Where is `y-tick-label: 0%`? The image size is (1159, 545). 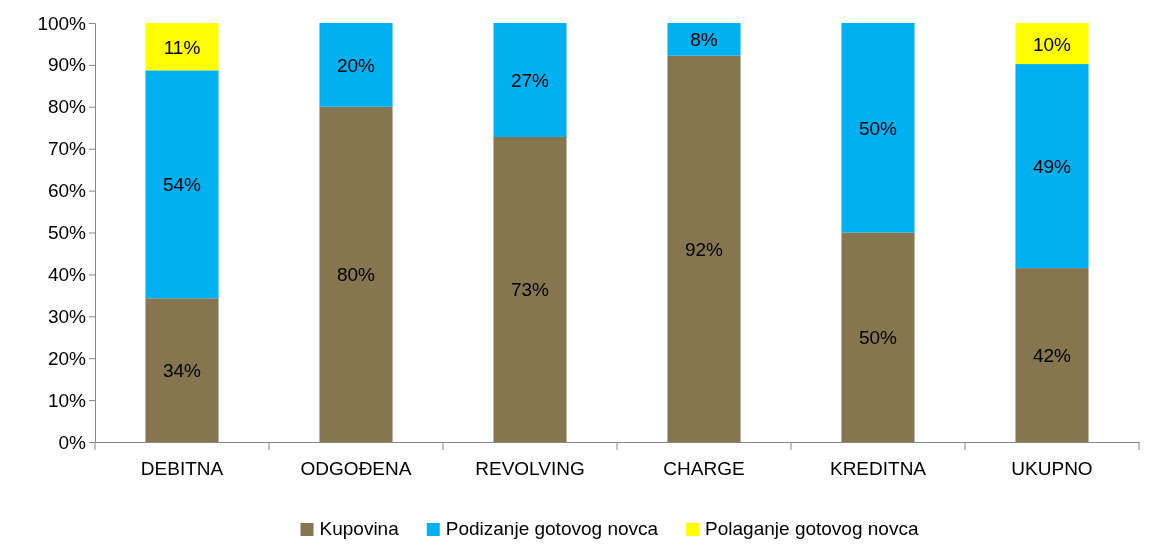
y-tick-label: 0% is located at coordinates (72, 442).